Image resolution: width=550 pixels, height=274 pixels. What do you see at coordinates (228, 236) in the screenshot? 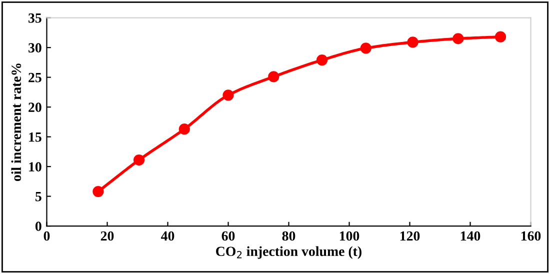
I see `x-tick-label: 60` at bounding box center [228, 236].